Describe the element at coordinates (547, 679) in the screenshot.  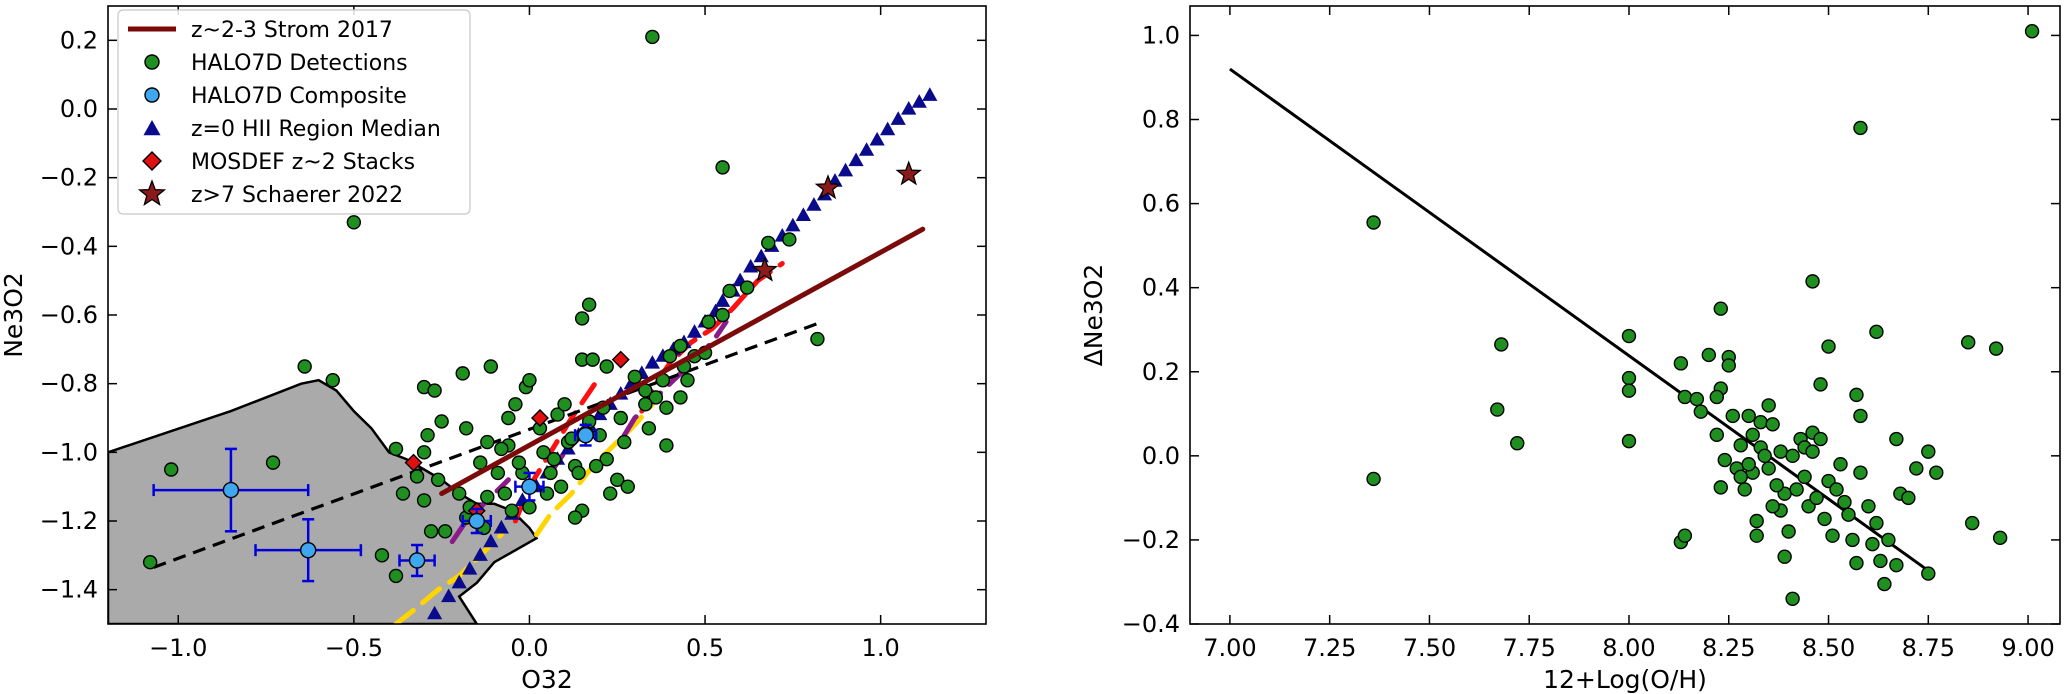
I see `x-axis-label: O32` at that location.